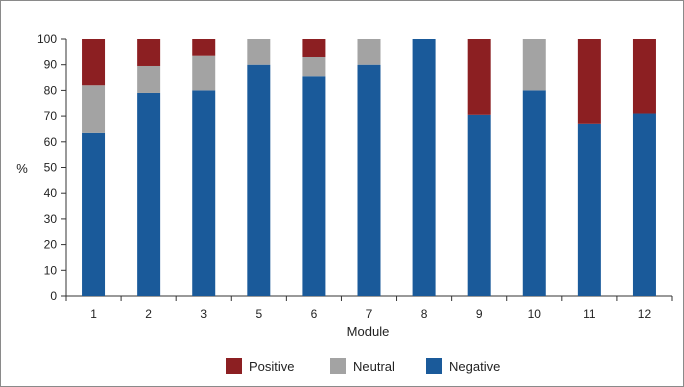 The image size is (684, 387). What do you see at coordinates (47, 39) in the screenshot?
I see `y-tick-label: 100` at bounding box center [47, 39].